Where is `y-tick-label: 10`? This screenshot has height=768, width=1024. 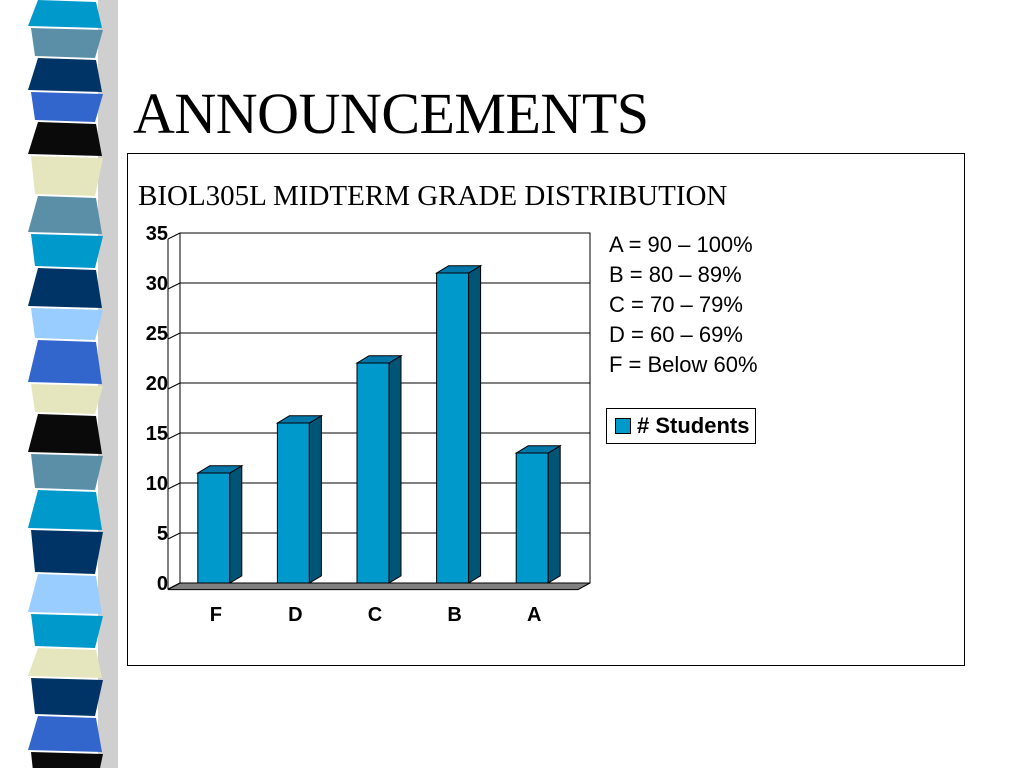 y-tick-label: 10 is located at coordinates (157, 484).